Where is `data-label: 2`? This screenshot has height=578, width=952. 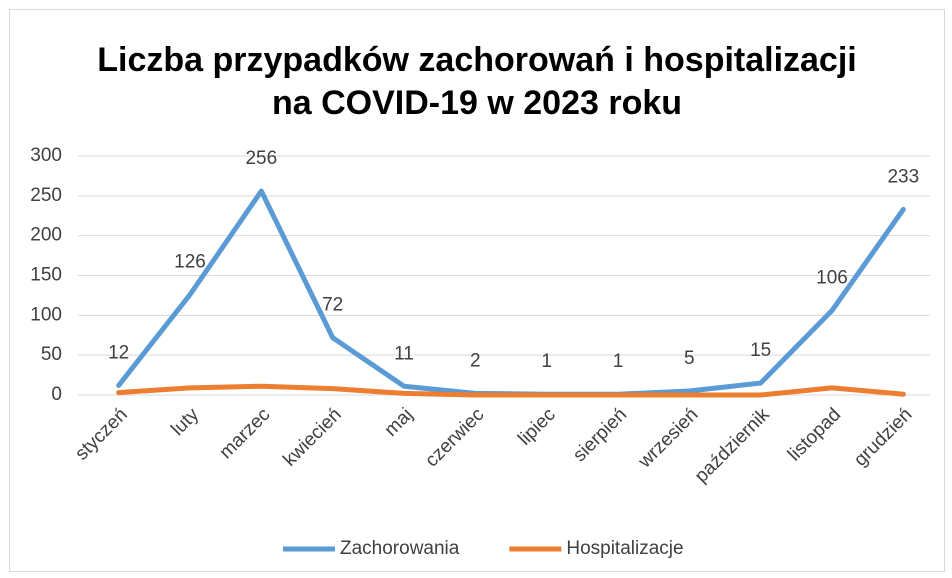
data-label: 2 is located at coordinates (475, 360).